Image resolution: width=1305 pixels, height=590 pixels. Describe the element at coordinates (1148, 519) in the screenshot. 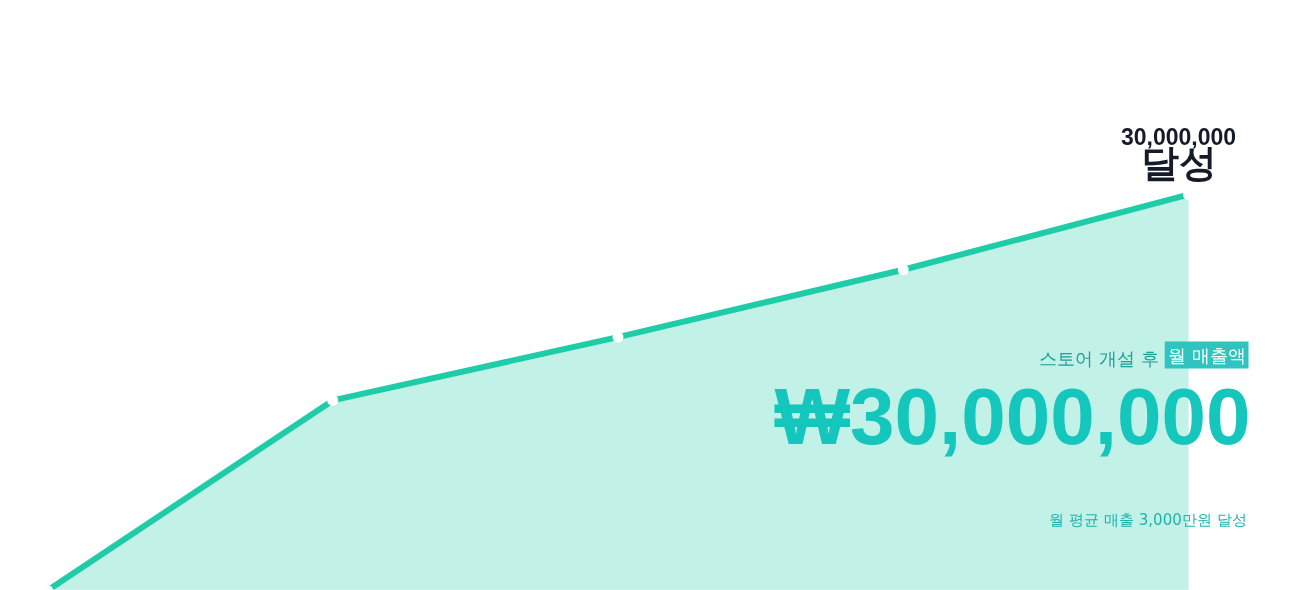

I see `annotation: 월 평균 매출 3,000만원 달성` at that location.